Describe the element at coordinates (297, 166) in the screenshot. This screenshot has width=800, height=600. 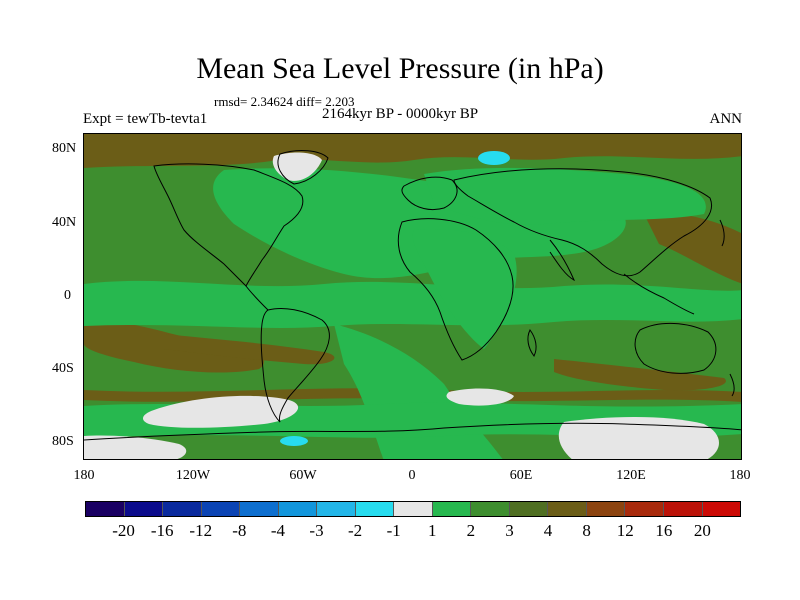
I see `greenland-white-patch` at that location.